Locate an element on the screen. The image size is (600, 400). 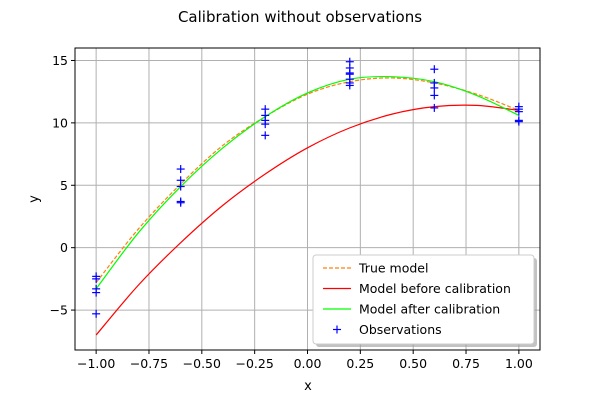
x-tick-label: −0.25 is located at coordinates (255, 363).